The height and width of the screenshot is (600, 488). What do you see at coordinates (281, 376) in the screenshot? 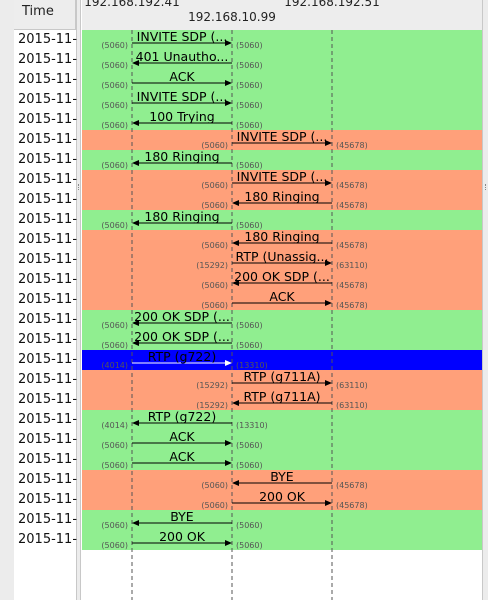
I see `message-label: RTP (g711A)` at bounding box center [281, 376].